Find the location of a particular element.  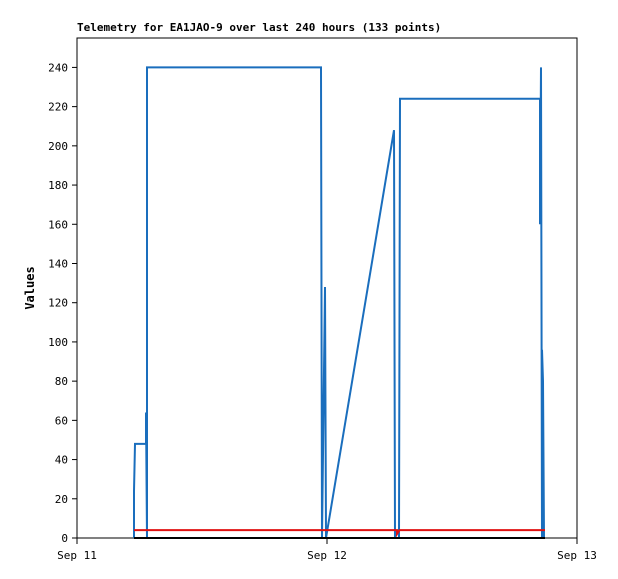

y-tick-label: 40 is located at coordinates (61, 460).